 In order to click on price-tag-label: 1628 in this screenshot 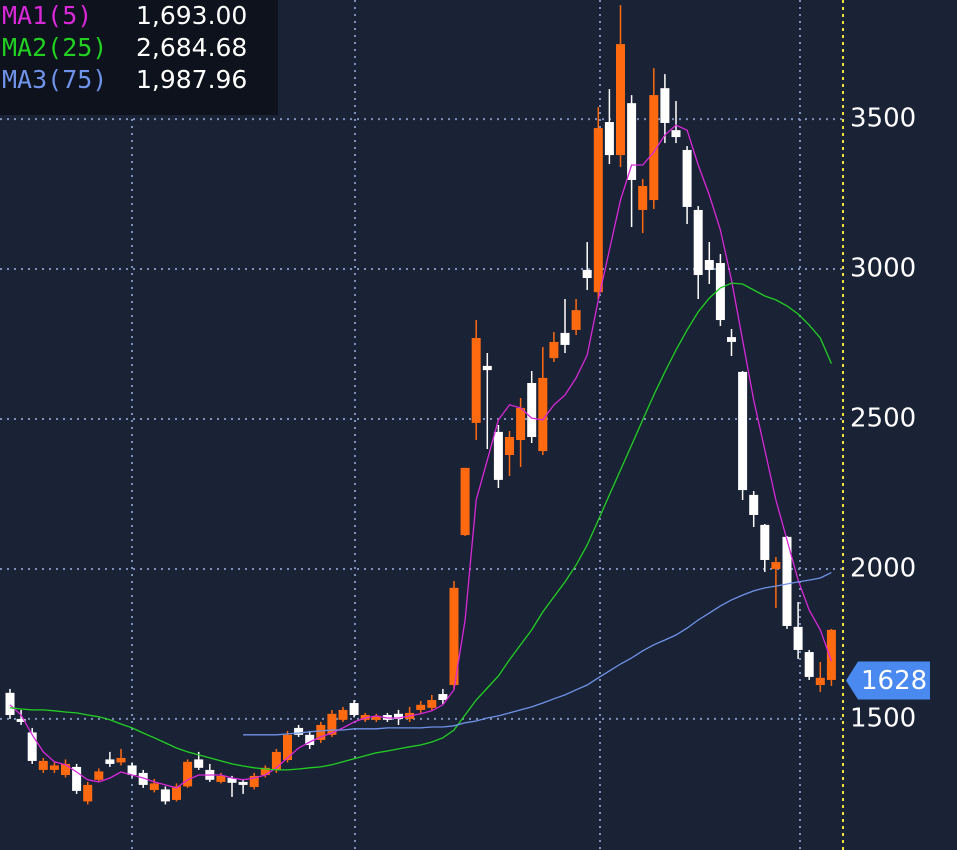, I will do `click(894, 681)`.